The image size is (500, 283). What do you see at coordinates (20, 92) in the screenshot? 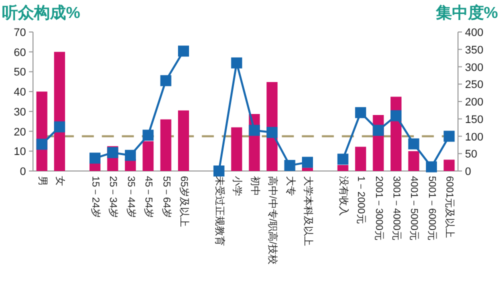
I see `y-tick-label: 40` at bounding box center [20, 92].